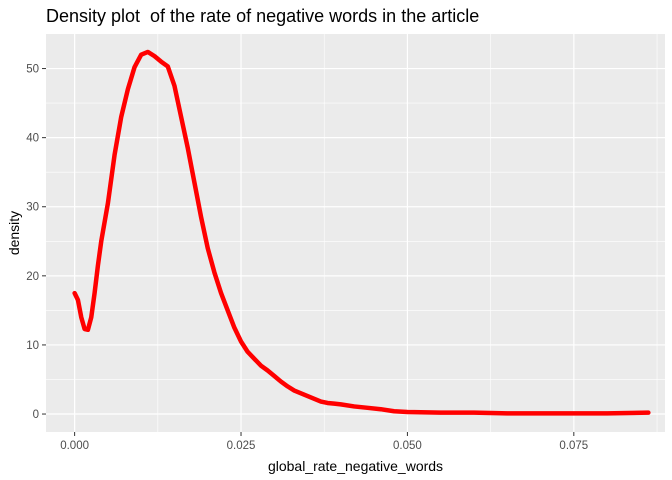  Describe the element at coordinates (355, 466) in the screenshot. I see `x-axis-title: global_rate_negative_words` at that location.